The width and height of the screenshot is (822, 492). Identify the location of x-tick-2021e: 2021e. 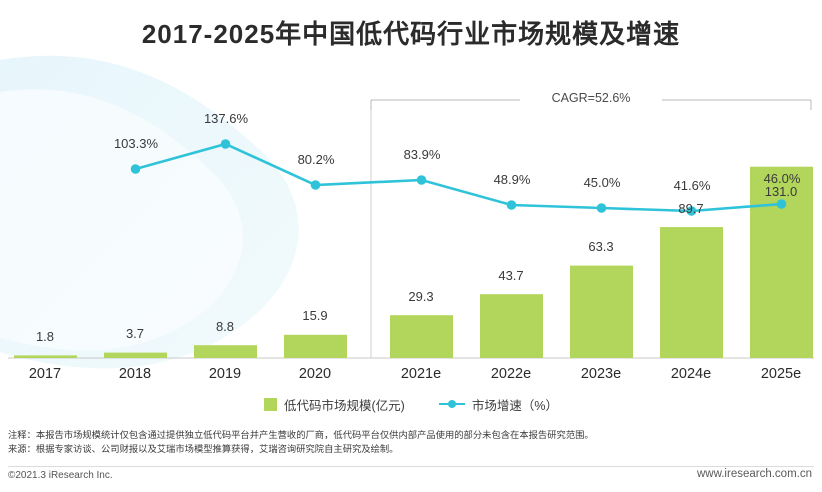
(421, 374).